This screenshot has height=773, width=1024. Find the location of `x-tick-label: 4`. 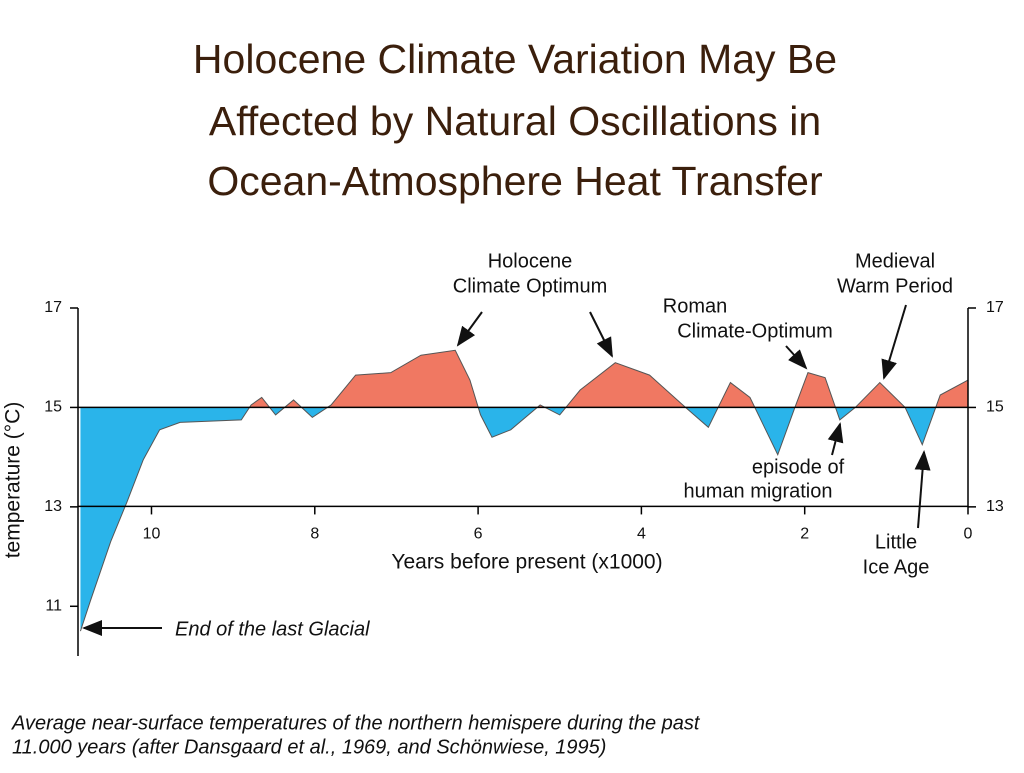

x-tick-label: 4 is located at coordinates (641, 534).